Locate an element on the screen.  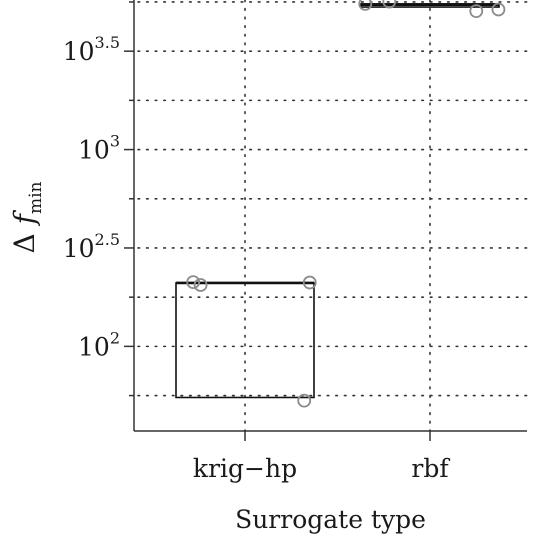
x-ticks: krig−hp rbf is located at coordinates (321, 457).